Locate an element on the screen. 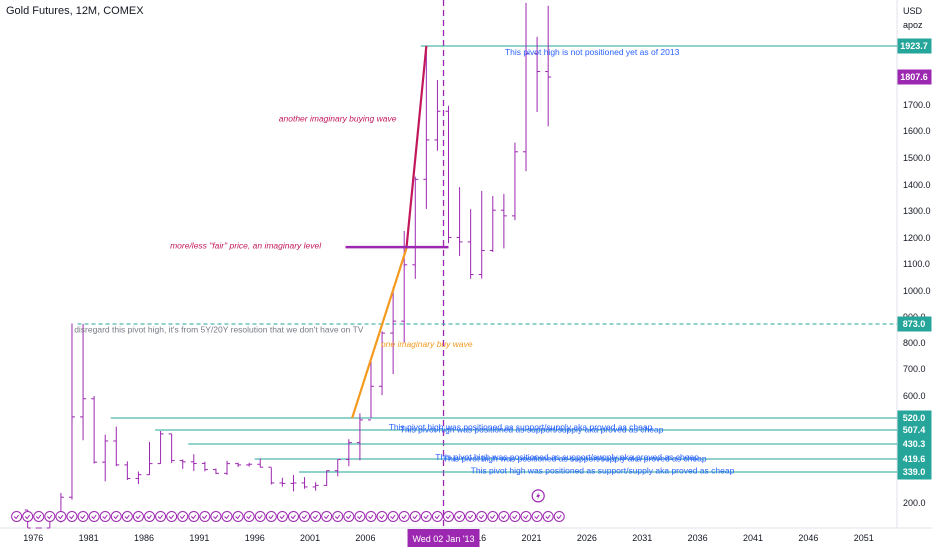  x-tick-label: 2001 is located at coordinates (310, 538).